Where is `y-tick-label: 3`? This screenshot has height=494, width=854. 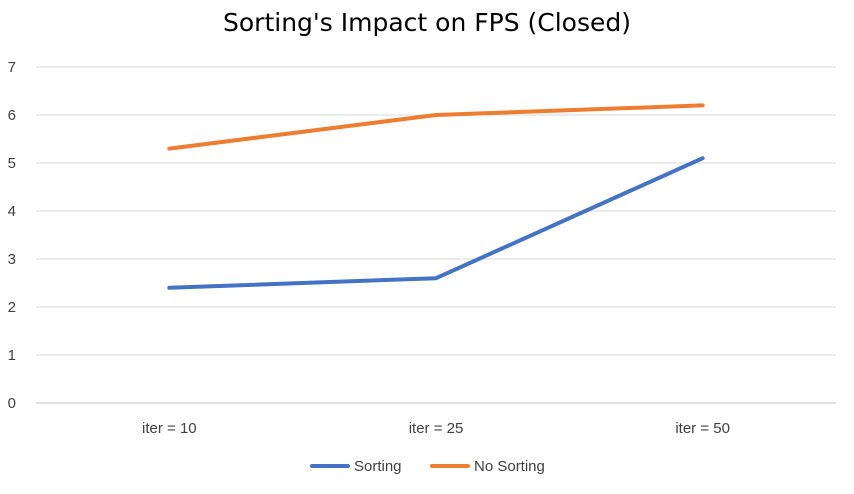
y-tick-label: 3 is located at coordinates (12, 259).